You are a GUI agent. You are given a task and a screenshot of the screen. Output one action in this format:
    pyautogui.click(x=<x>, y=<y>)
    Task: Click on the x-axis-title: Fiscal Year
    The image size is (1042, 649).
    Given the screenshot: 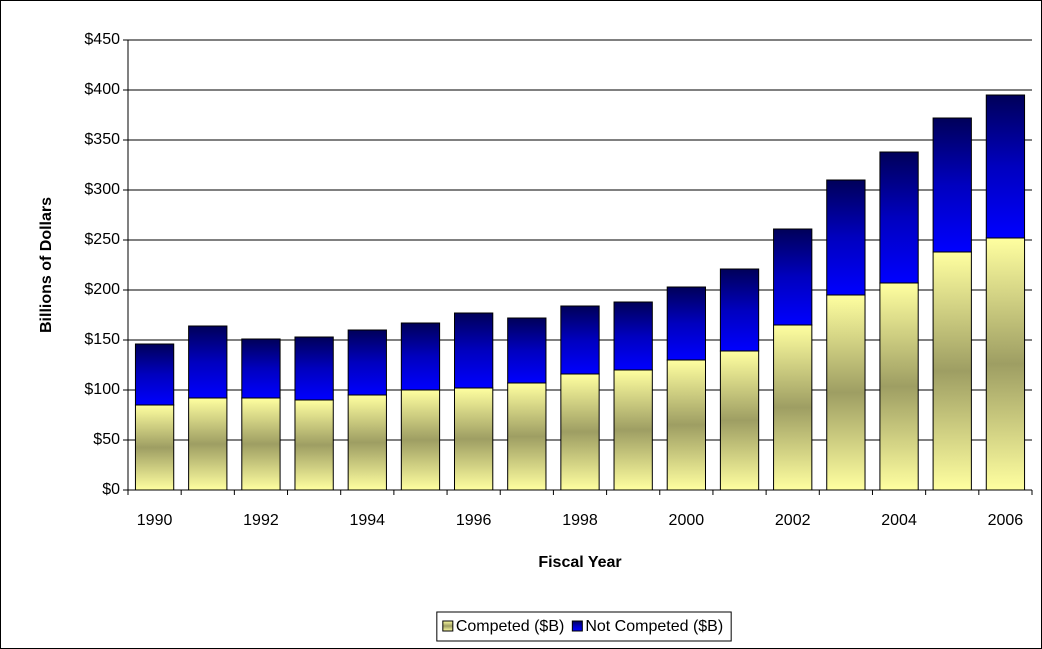 What is the action you would take?
    pyautogui.click(x=579, y=562)
    